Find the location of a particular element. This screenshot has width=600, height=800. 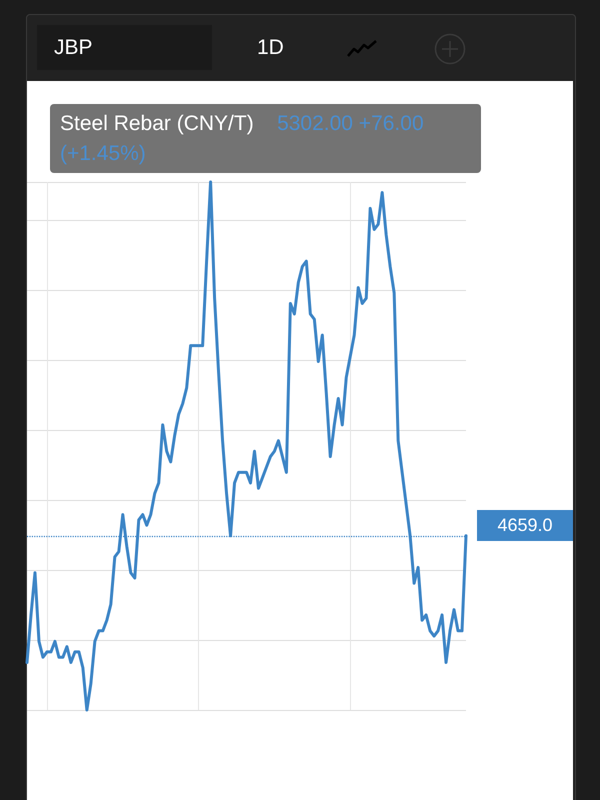

tooltip-box: Steel Rebar (CNY/T) 5302.00 +76.00 (+1.45%) is located at coordinates (265, 138).